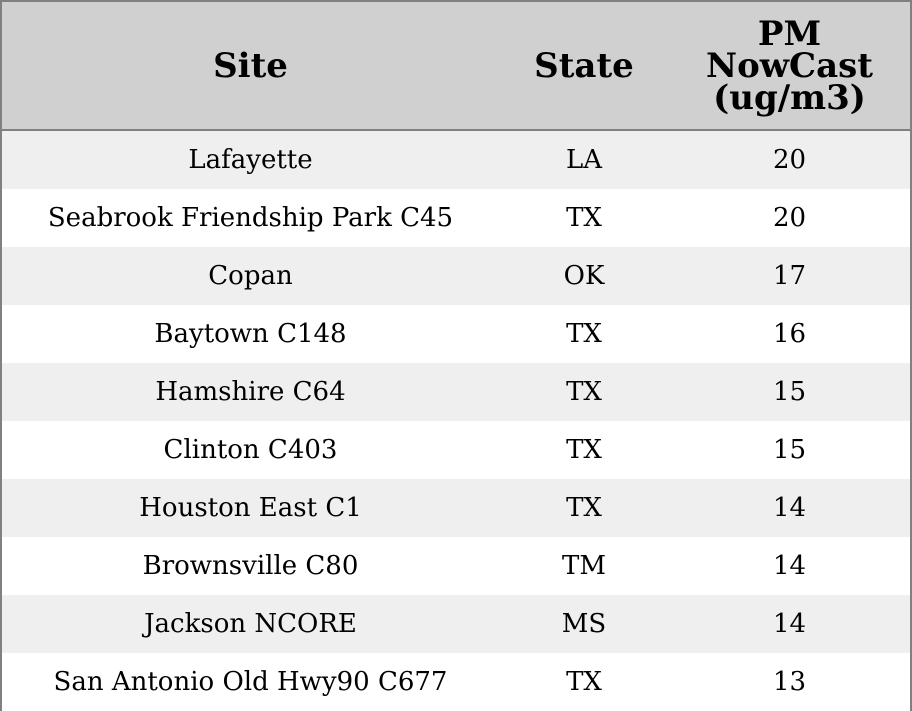 This screenshot has width=912, height=711. I want to click on table-row: Copan OK 17, so click(456, 276).